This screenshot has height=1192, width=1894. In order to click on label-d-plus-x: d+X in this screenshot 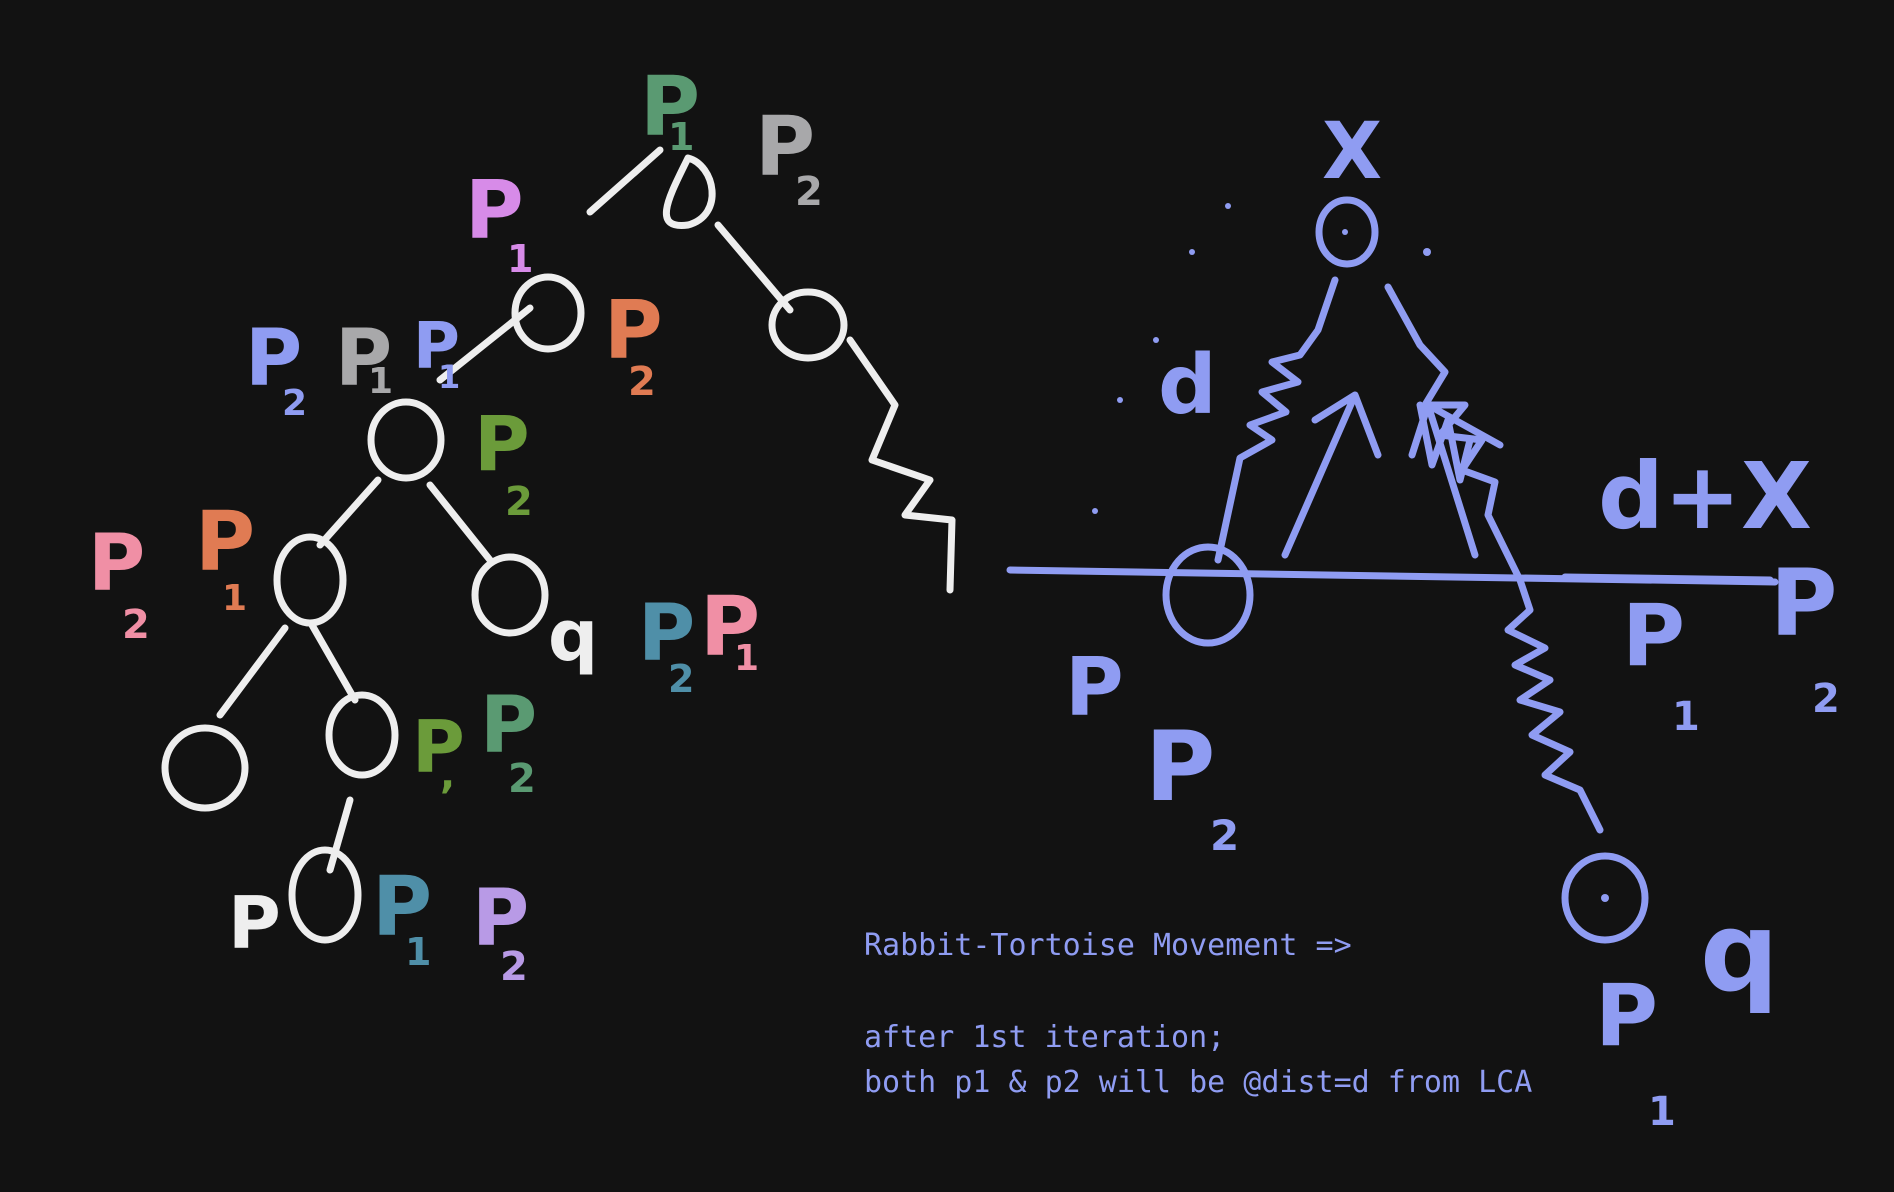, I will do `click(1705, 496)`.